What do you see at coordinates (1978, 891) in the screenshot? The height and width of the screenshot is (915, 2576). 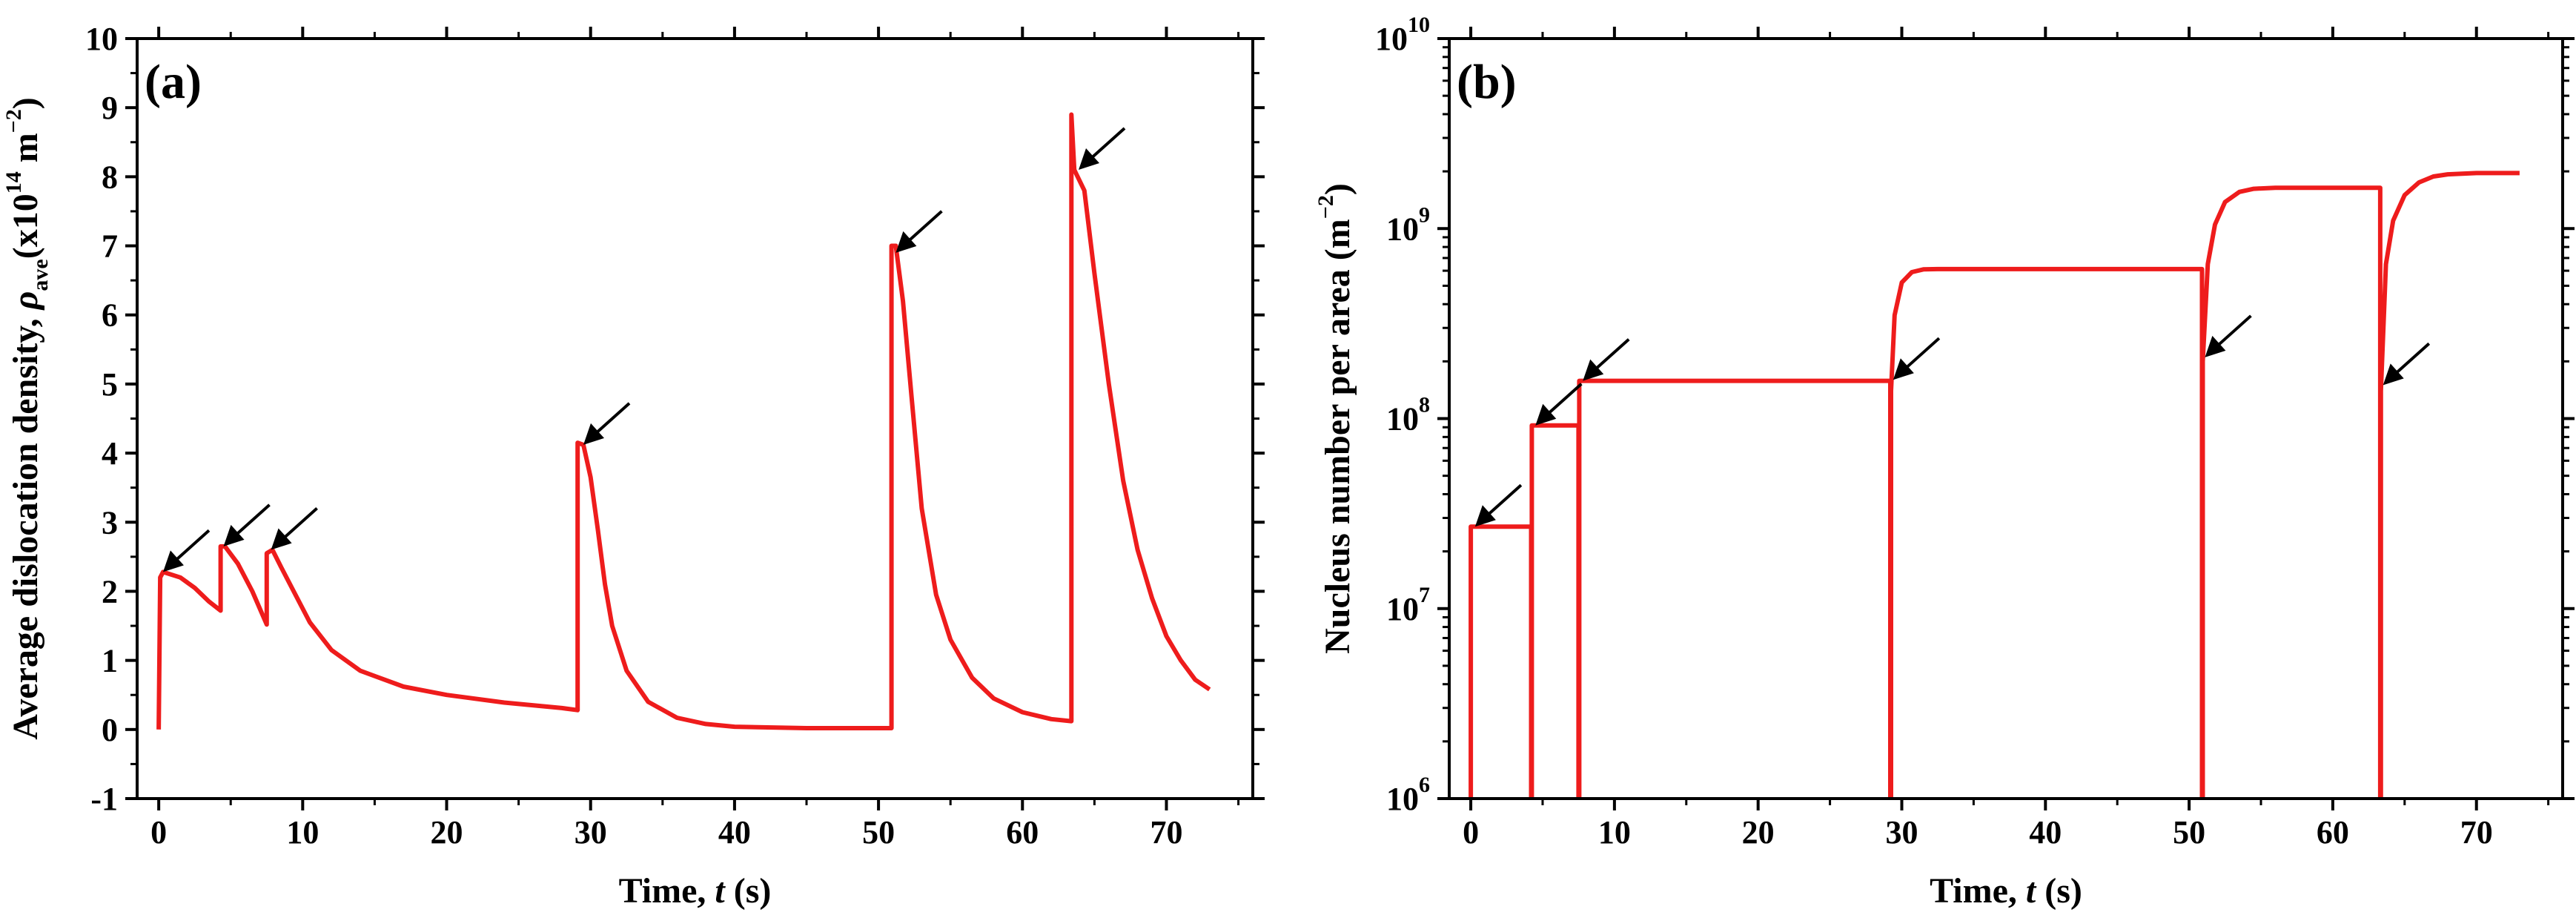 I see `x-axis-label-text: Time,` at bounding box center [1978, 891].